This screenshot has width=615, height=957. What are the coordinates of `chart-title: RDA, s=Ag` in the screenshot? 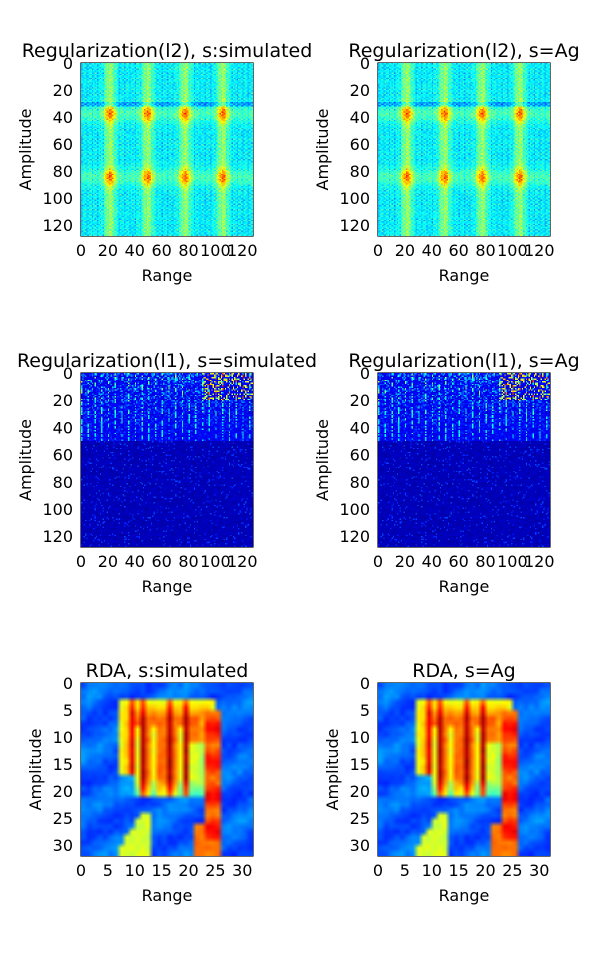 It's located at (463, 671).